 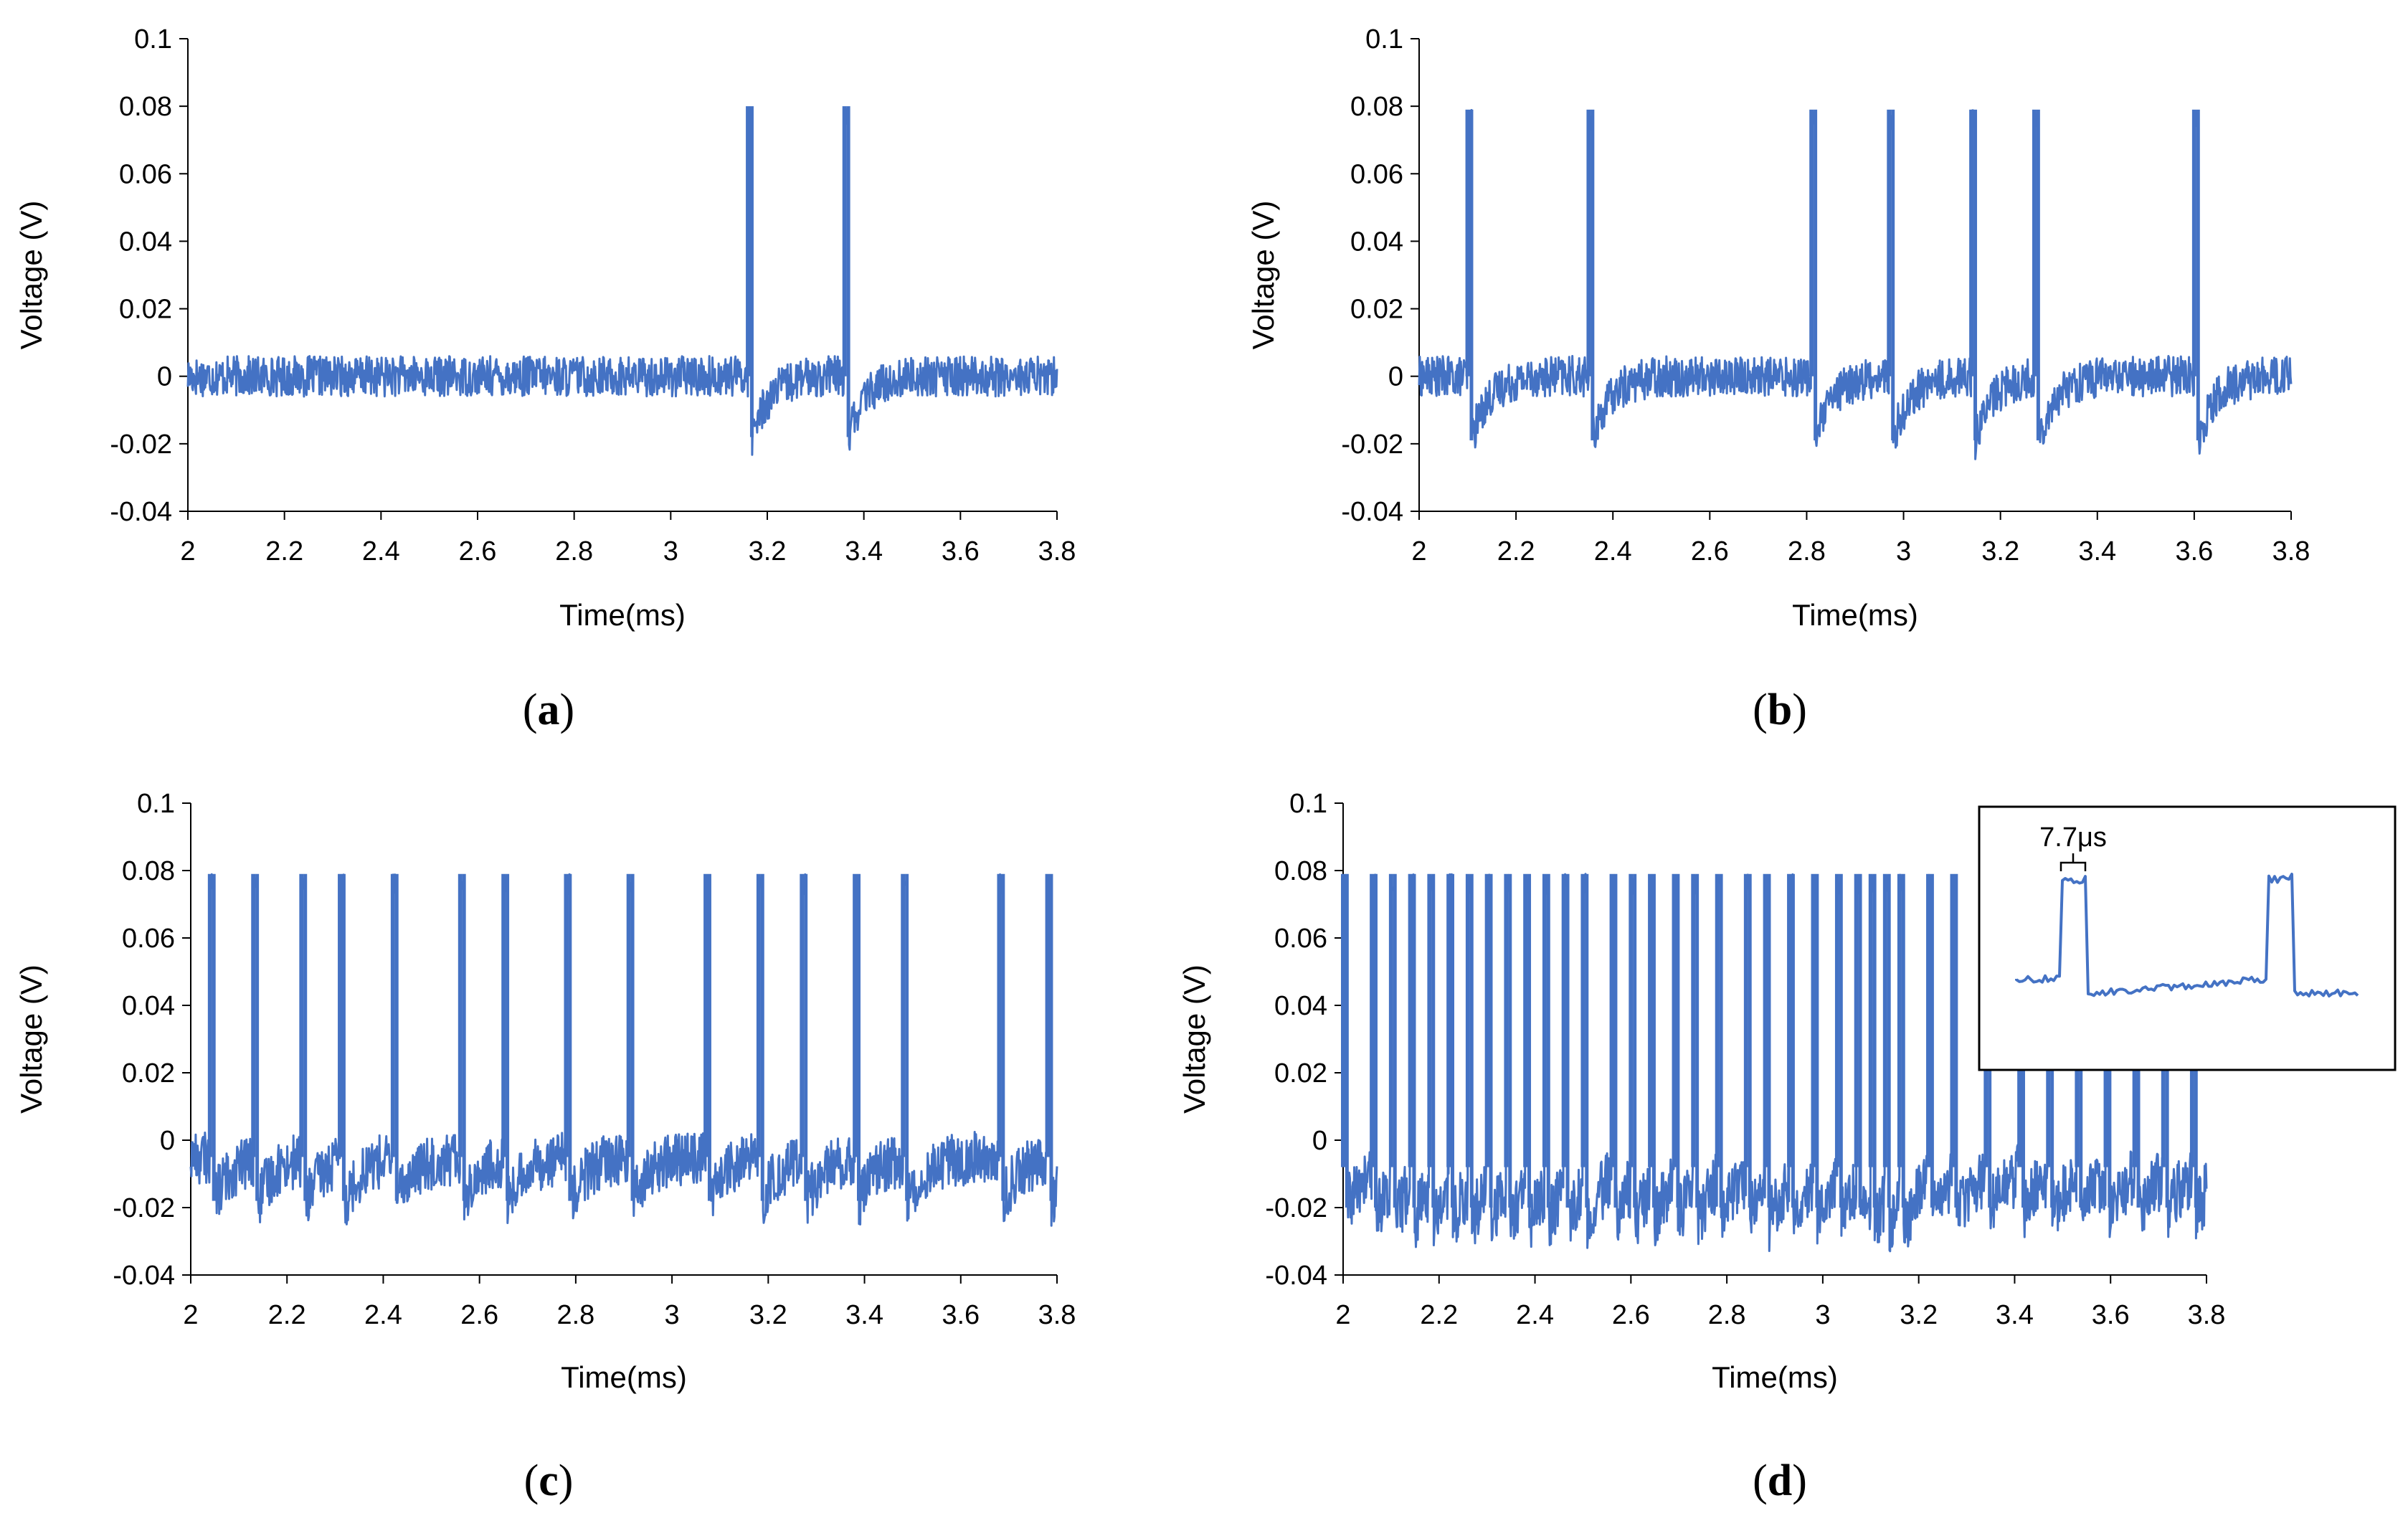 I want to click on panel-label: (c), so click(x=549, y=1480).